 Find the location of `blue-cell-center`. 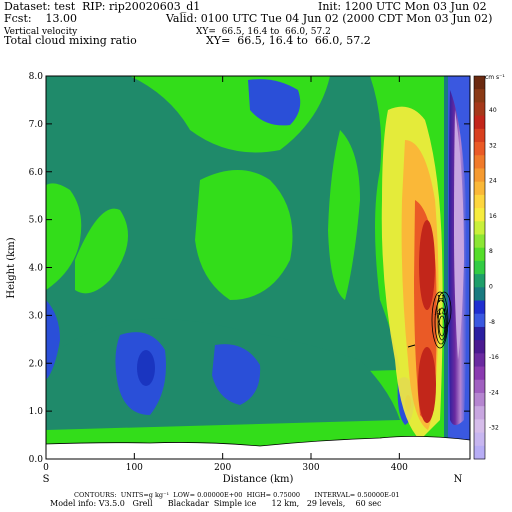

blue-cell-center is located at coordinates (236, 374).